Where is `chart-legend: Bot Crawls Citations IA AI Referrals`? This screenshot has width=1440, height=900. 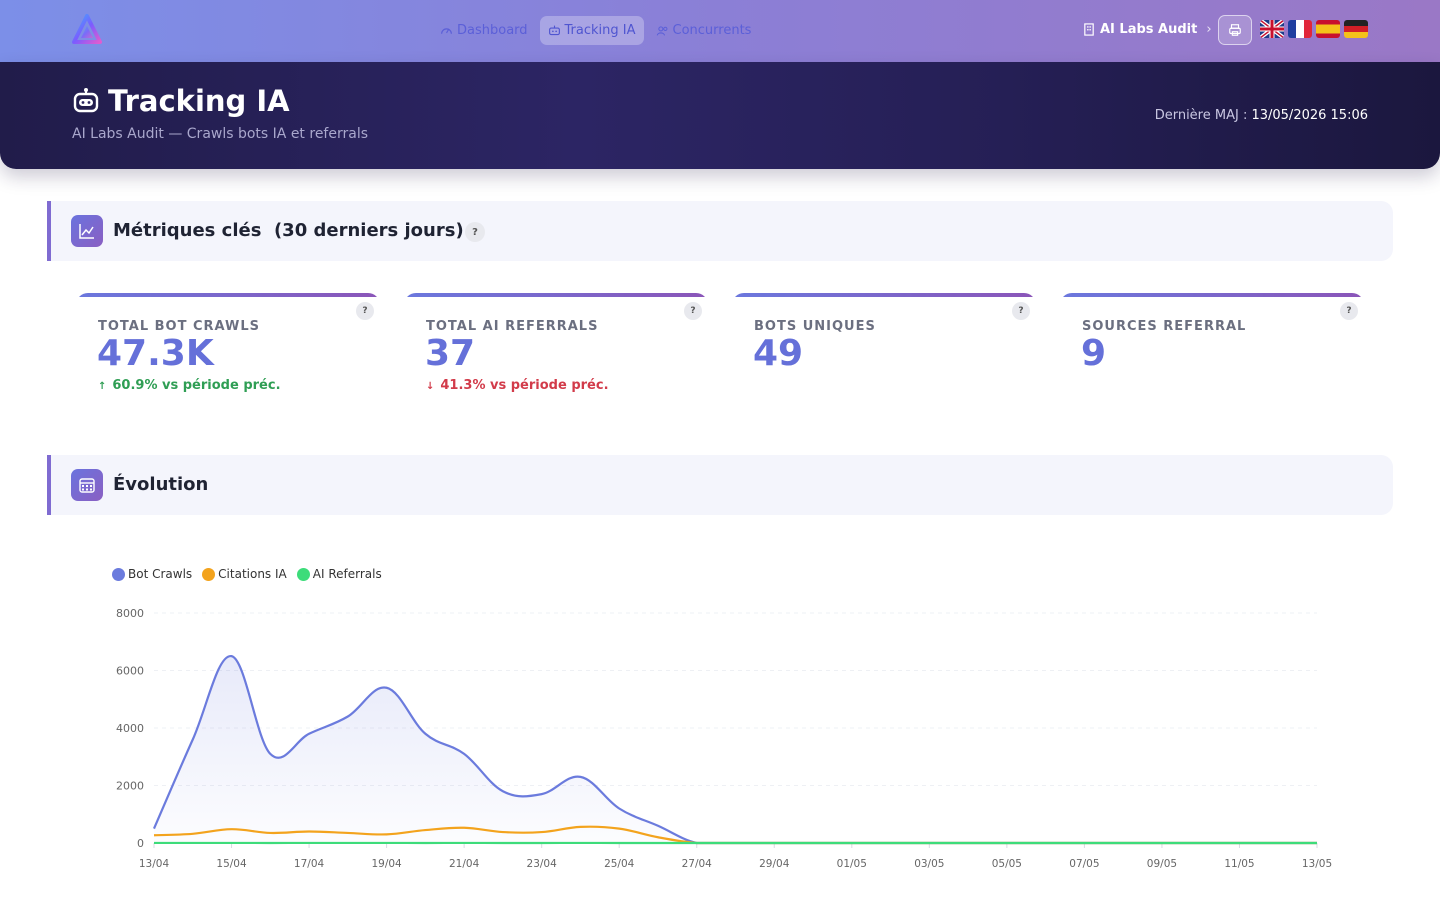 chart-legend: Bot Crawls Citations IA AI Referrals is located at coordinates (247, 574).